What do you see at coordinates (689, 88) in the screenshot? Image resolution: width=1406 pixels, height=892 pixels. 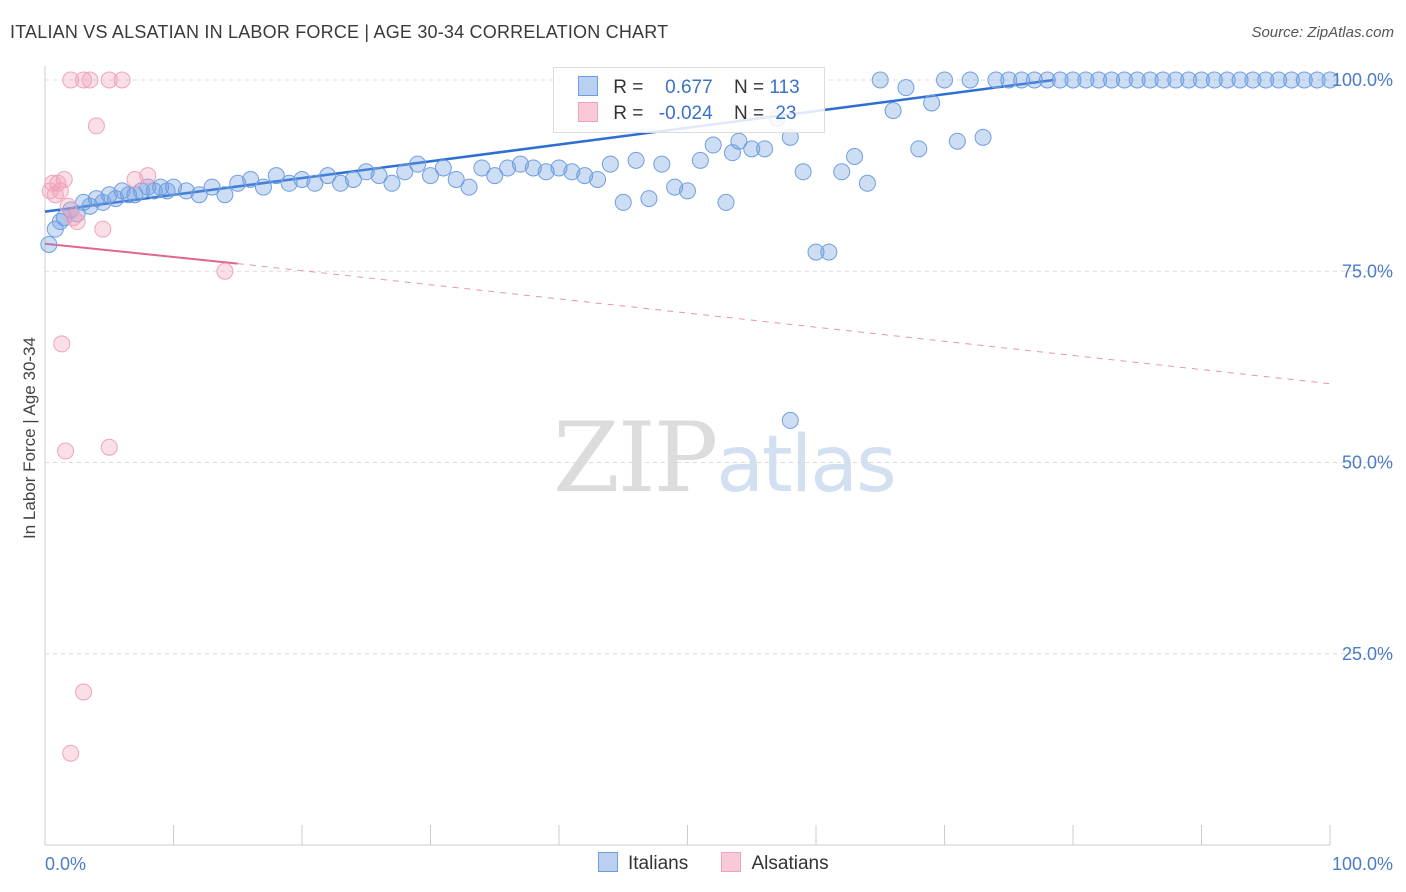 I see `legend-row-italians: R = 0.677 N = 113` at bounding box center [689, 88].